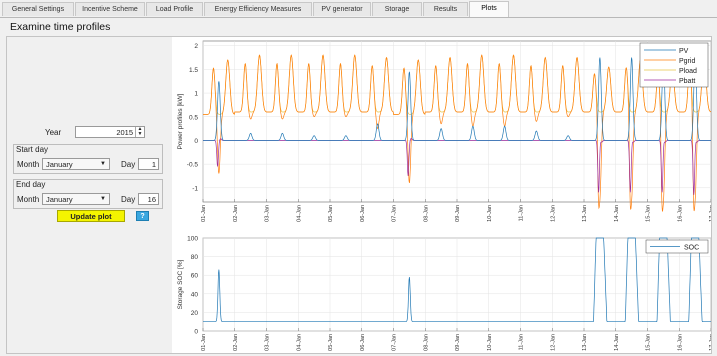 The height and width of the screenshot is (356, 717). I want to click on tab-energy-efficiency-measures: Energy Efficiency Measures, so click(258, 9).